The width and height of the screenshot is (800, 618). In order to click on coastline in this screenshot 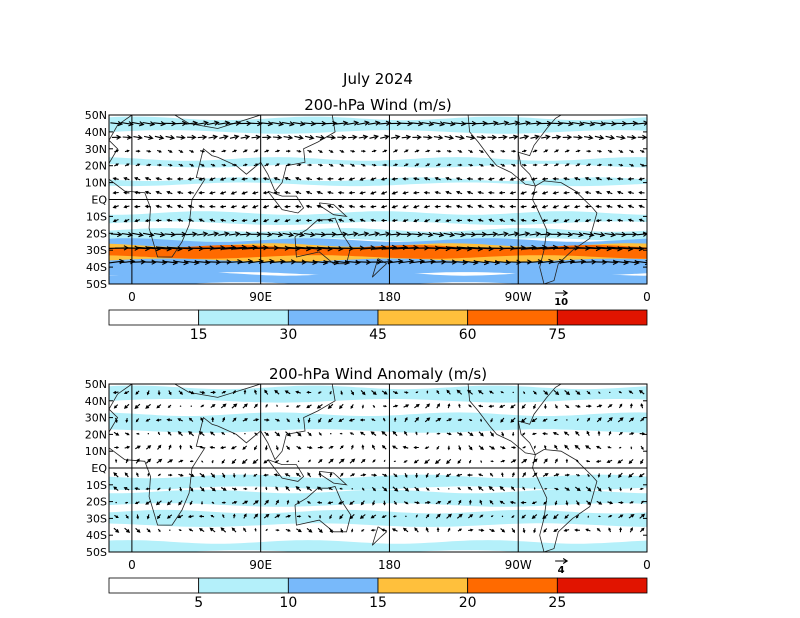, I will do `click(286, 470)`.